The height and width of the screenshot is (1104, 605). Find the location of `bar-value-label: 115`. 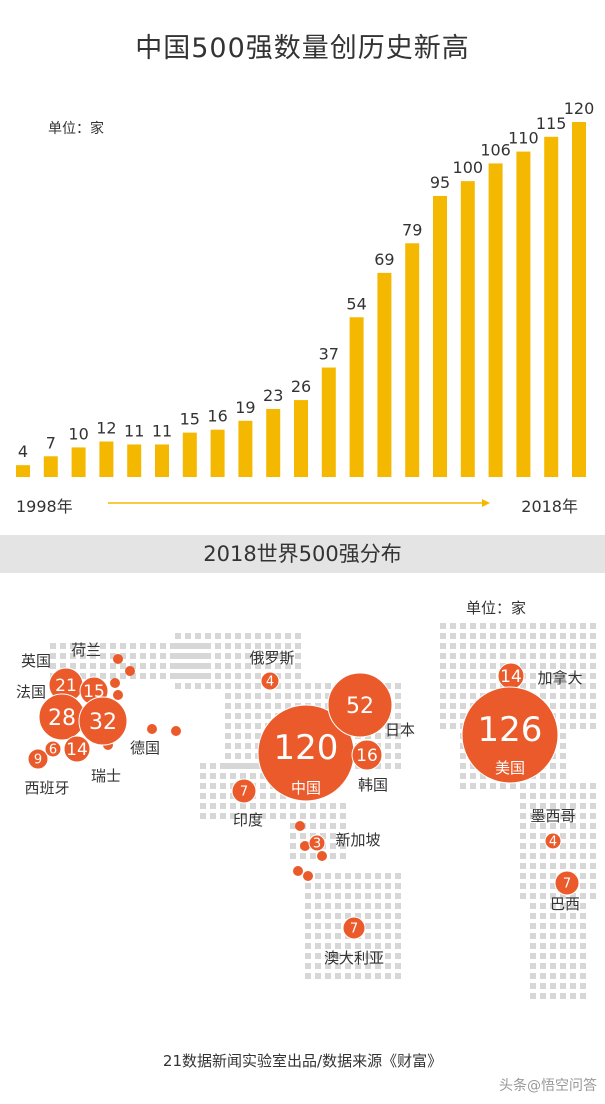

bar-value-label: 115 is located at coordinates (551, 123).